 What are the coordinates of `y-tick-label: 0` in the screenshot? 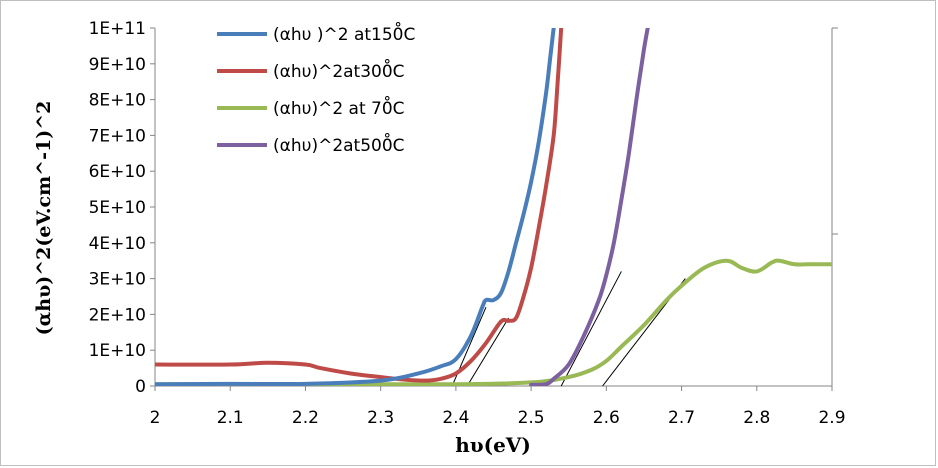 It's located at (140, 387).